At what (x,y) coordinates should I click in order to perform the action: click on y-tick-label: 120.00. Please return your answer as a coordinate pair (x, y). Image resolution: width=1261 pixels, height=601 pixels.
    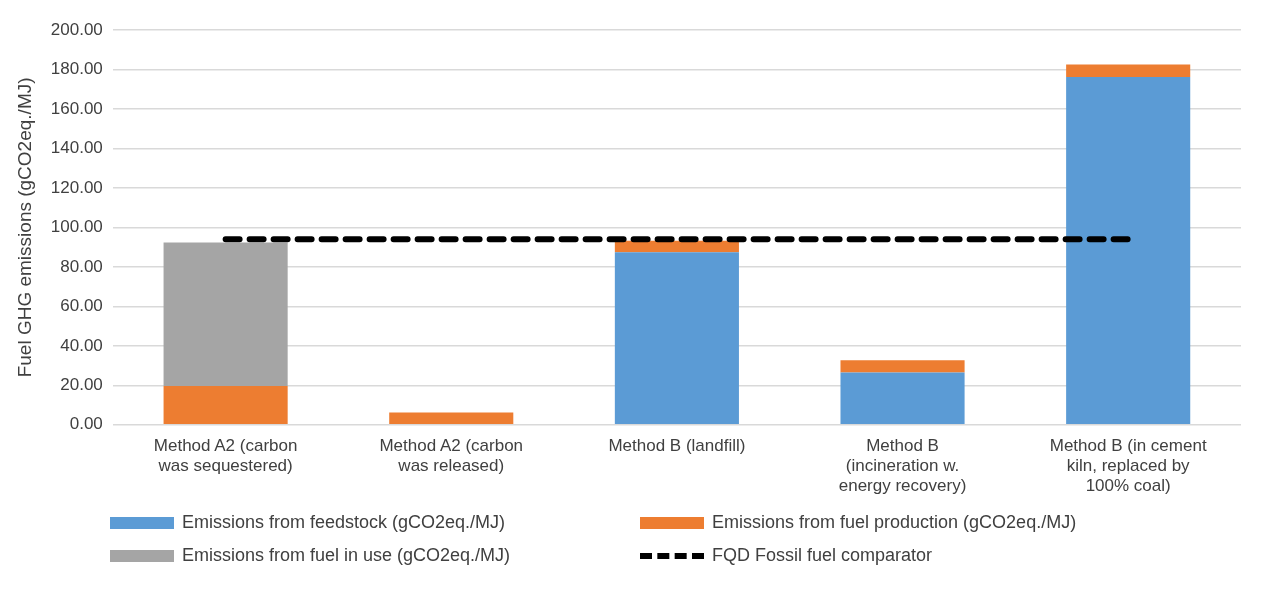
    Looking at the image, I should click on (76, 187).